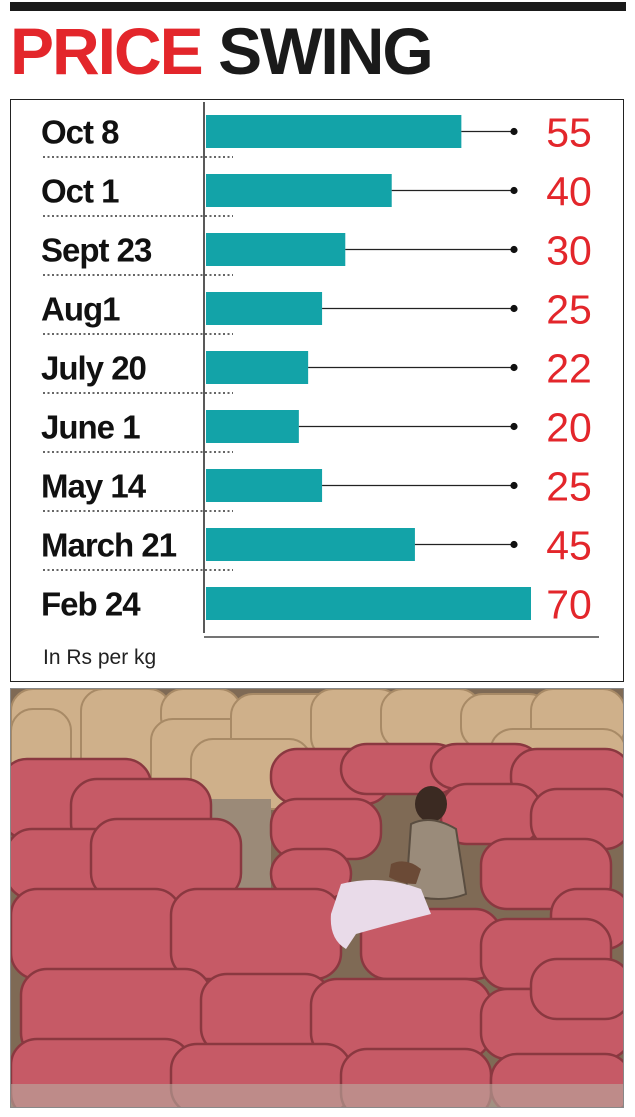  Describe the element at coordinates (99, 657) in the screenshot. I see `unit-note: In Rs per kg` at that location.